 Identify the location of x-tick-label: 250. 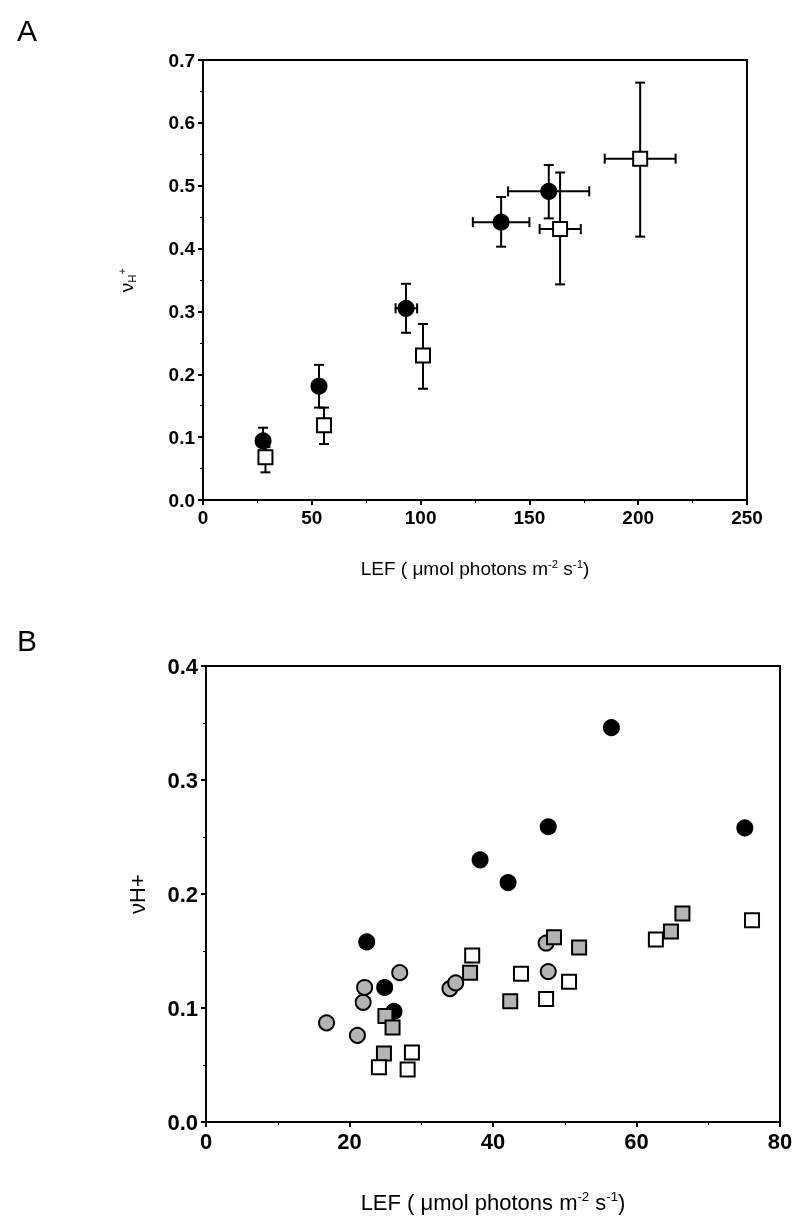
(747, 517).